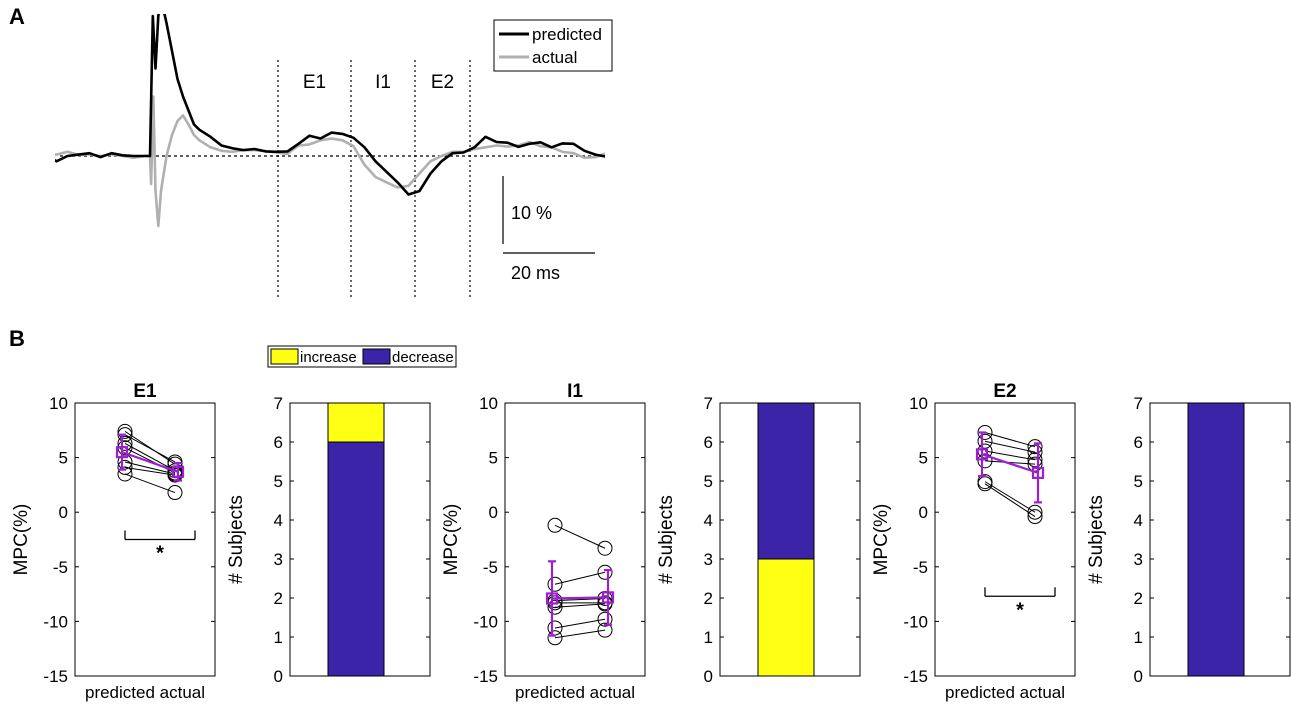 The image size is (1291, 708). I want to click on b-e1-subject-point-actual, so click(175, 493).